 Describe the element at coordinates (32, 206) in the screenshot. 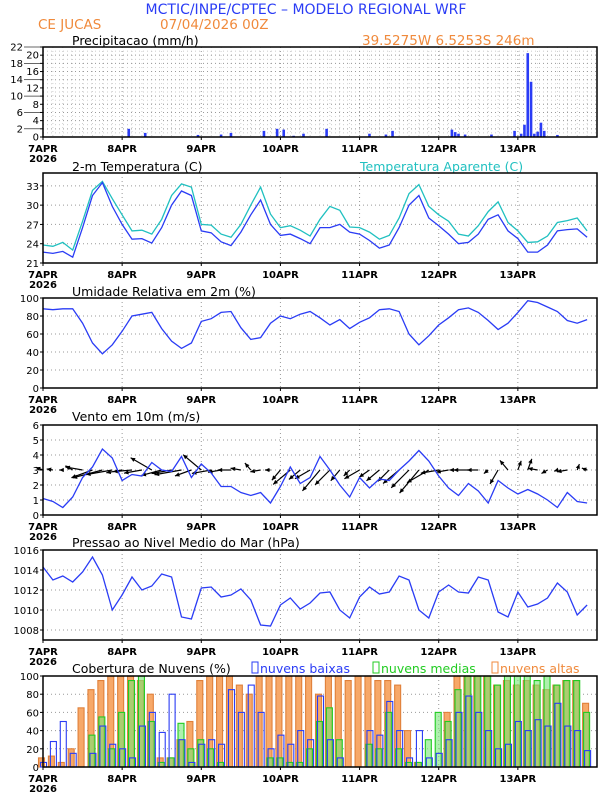

I see `y-tick-label: 30` at that location.